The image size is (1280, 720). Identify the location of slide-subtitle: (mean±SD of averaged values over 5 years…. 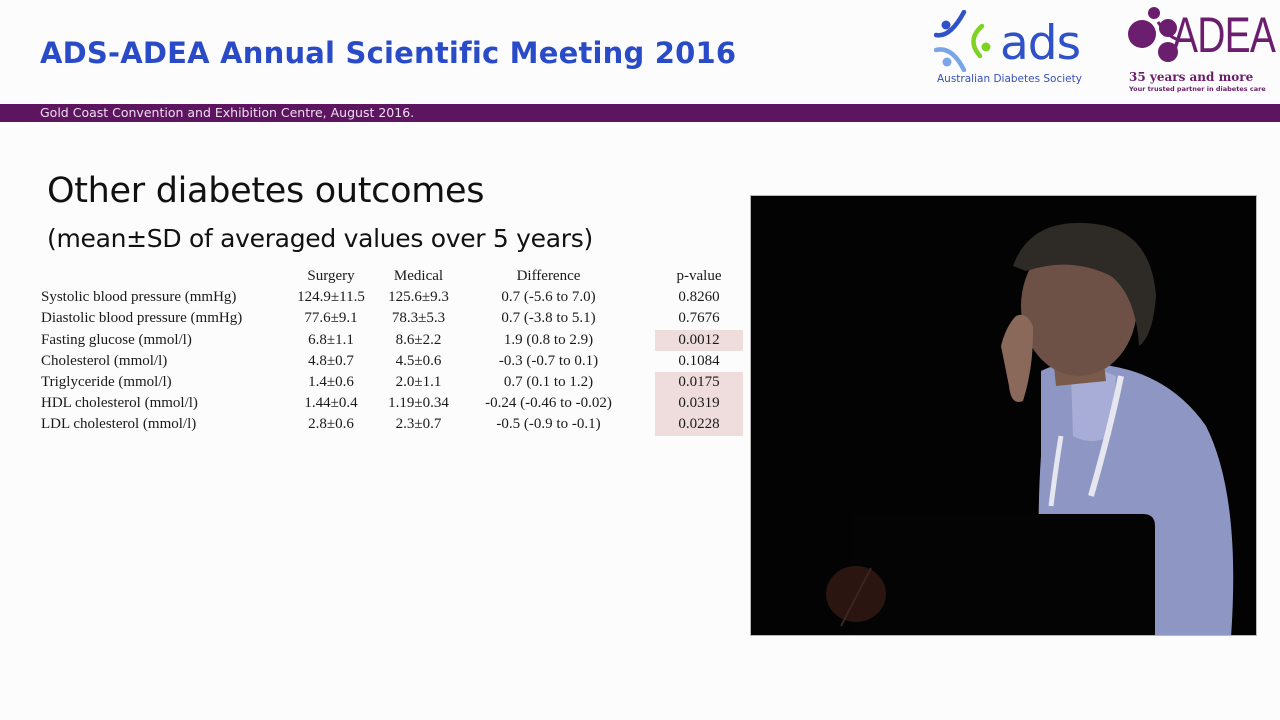
(320, 238).